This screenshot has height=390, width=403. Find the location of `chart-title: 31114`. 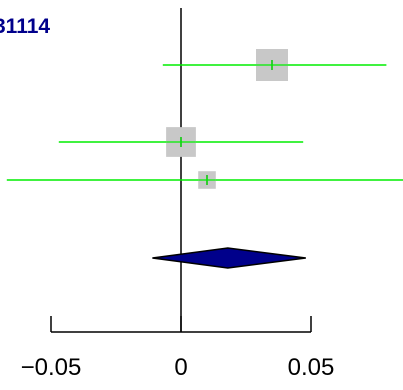

chart-title: 31114 is located at coordinates (25, 26).